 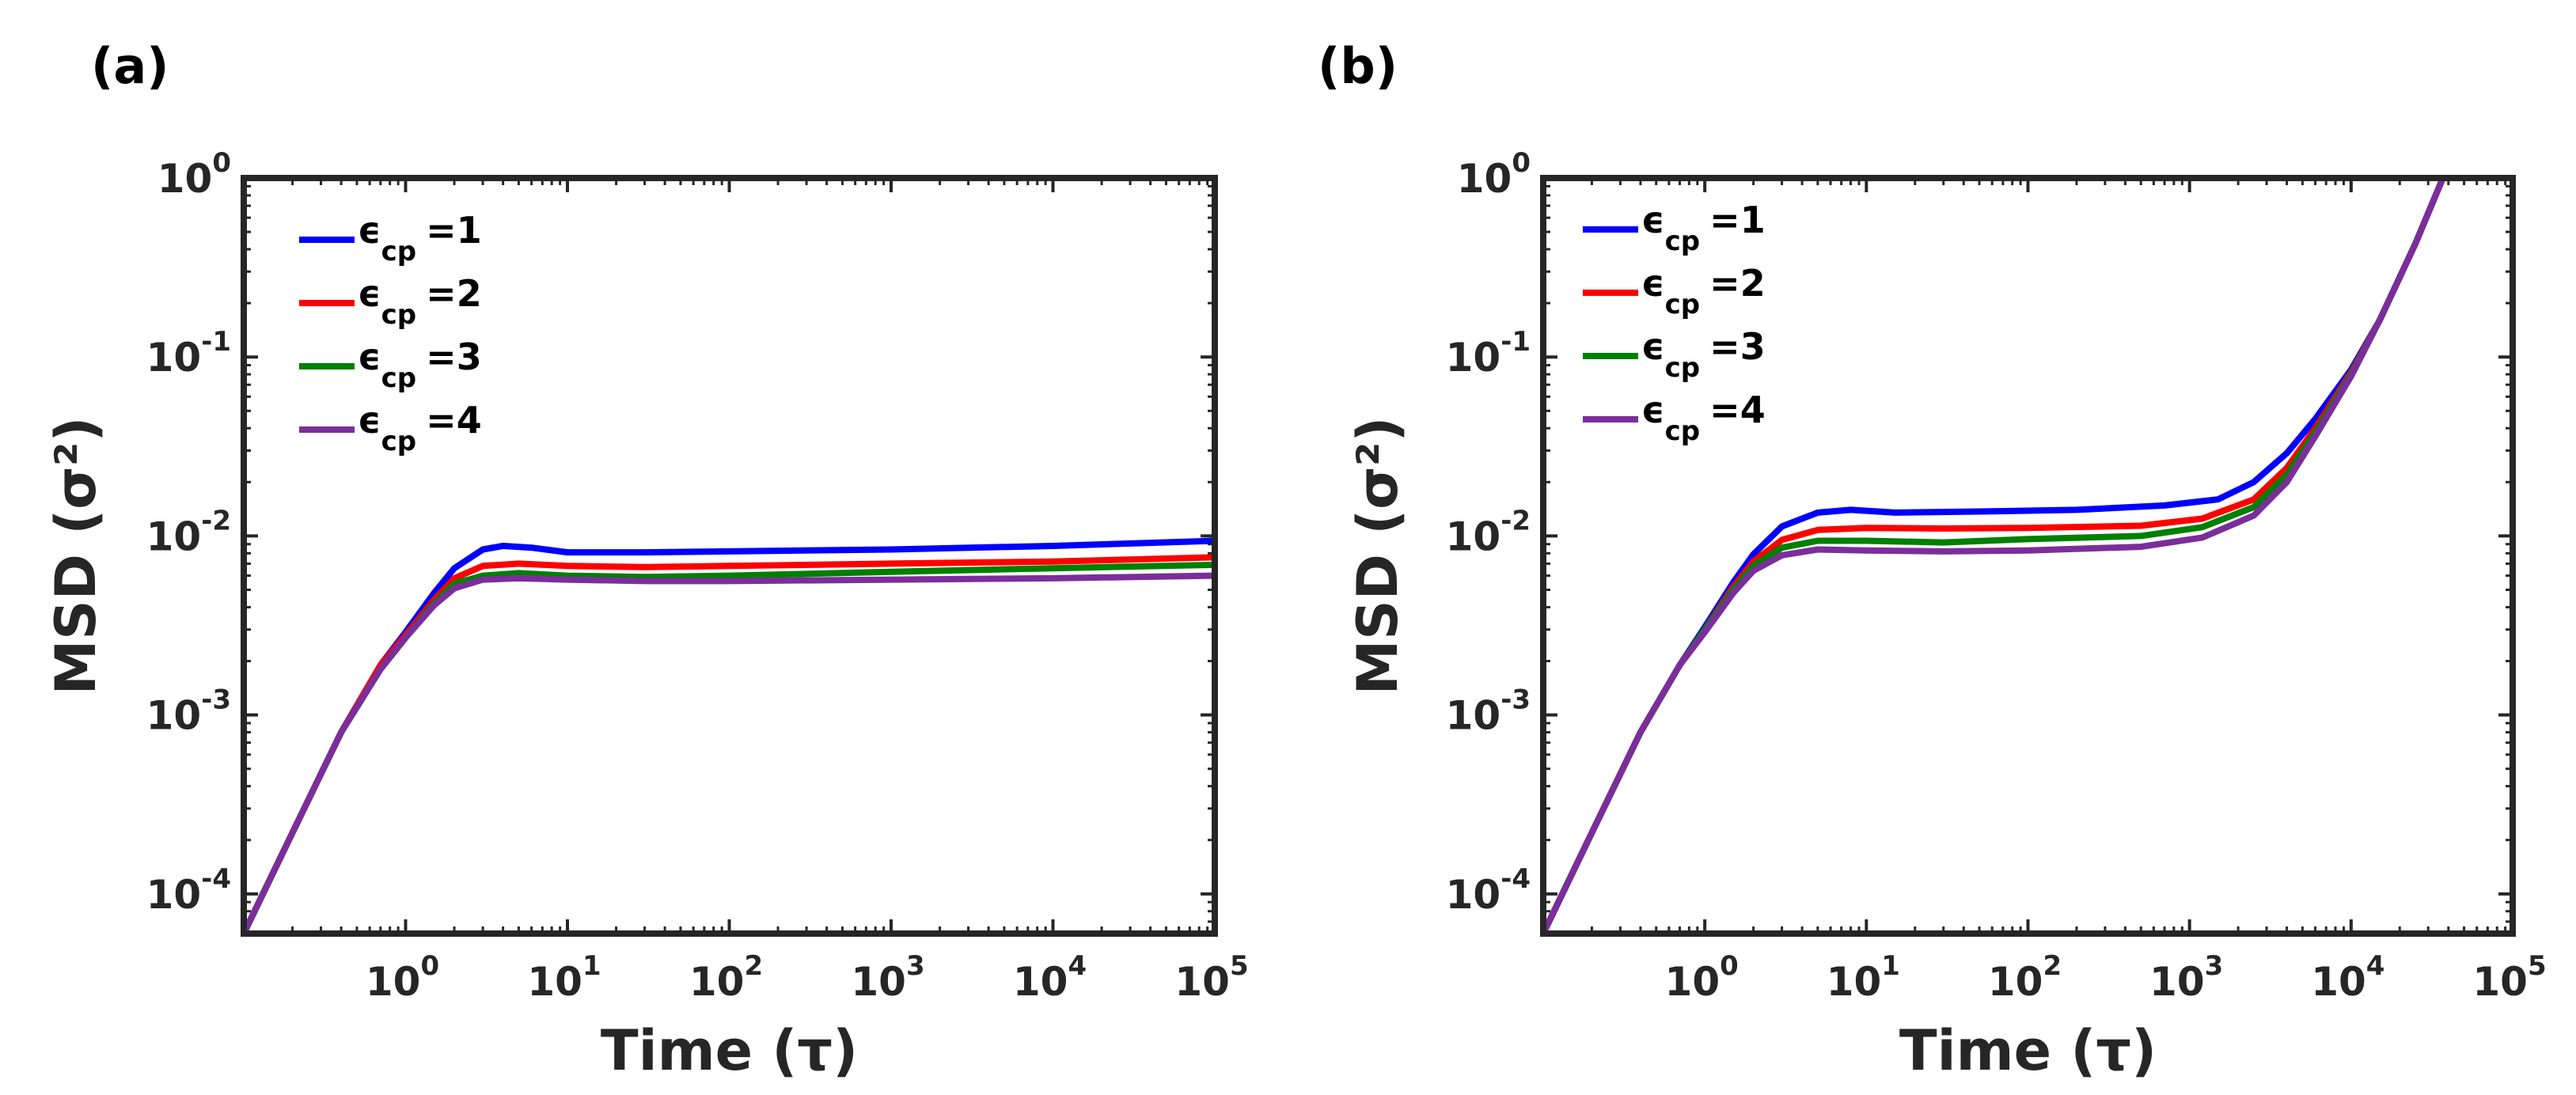 What do you see at coordinates (1515, 342) in the screenshot?
I see `y-tick-exponent: -1` at bounding box center [1515, 342].